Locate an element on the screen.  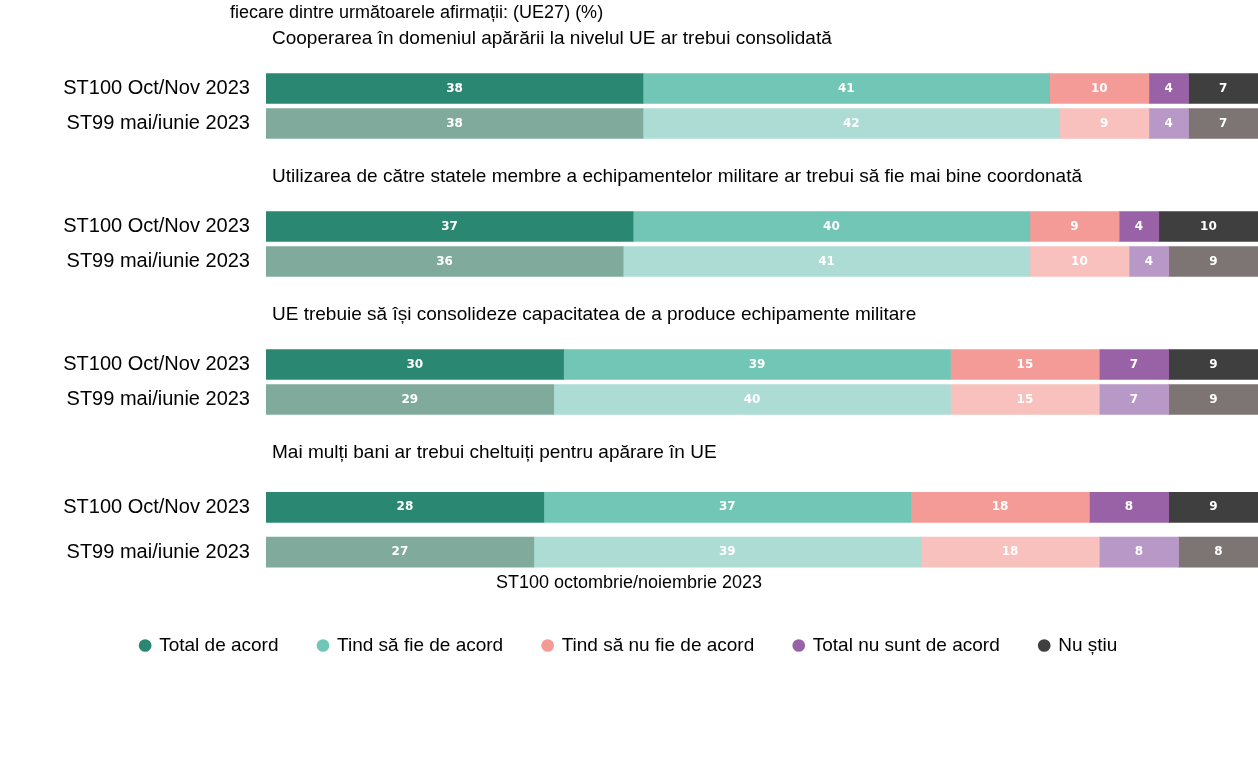
legend-label: Tind să nu fie de acord is located at coordinates (658, 644).